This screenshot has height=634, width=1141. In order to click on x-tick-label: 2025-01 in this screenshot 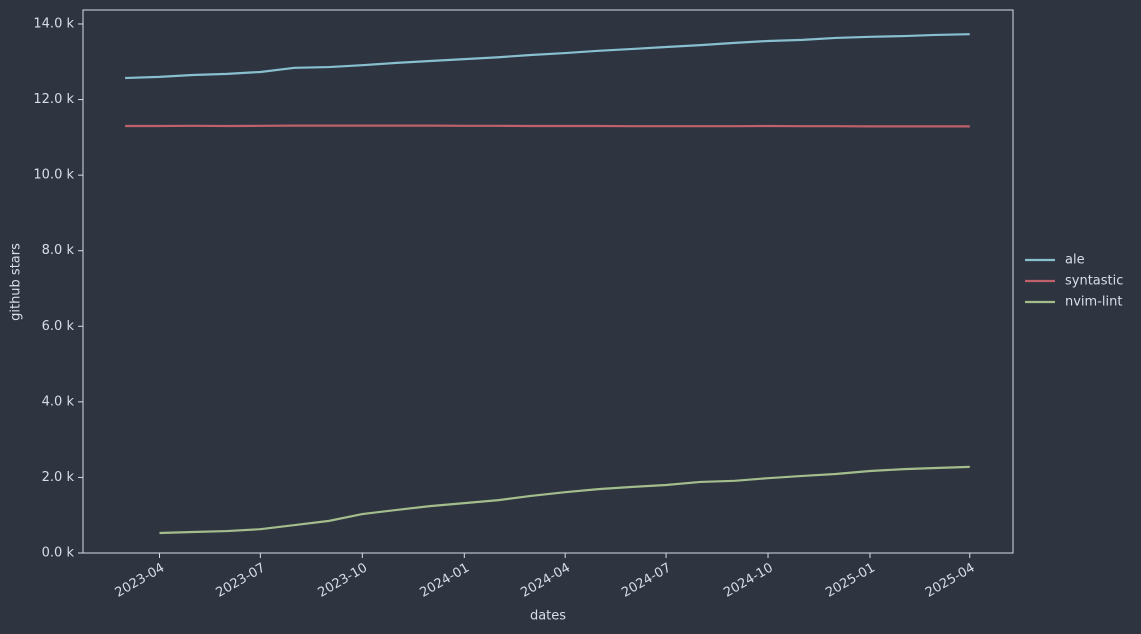, I will do `click(850, 581)`.